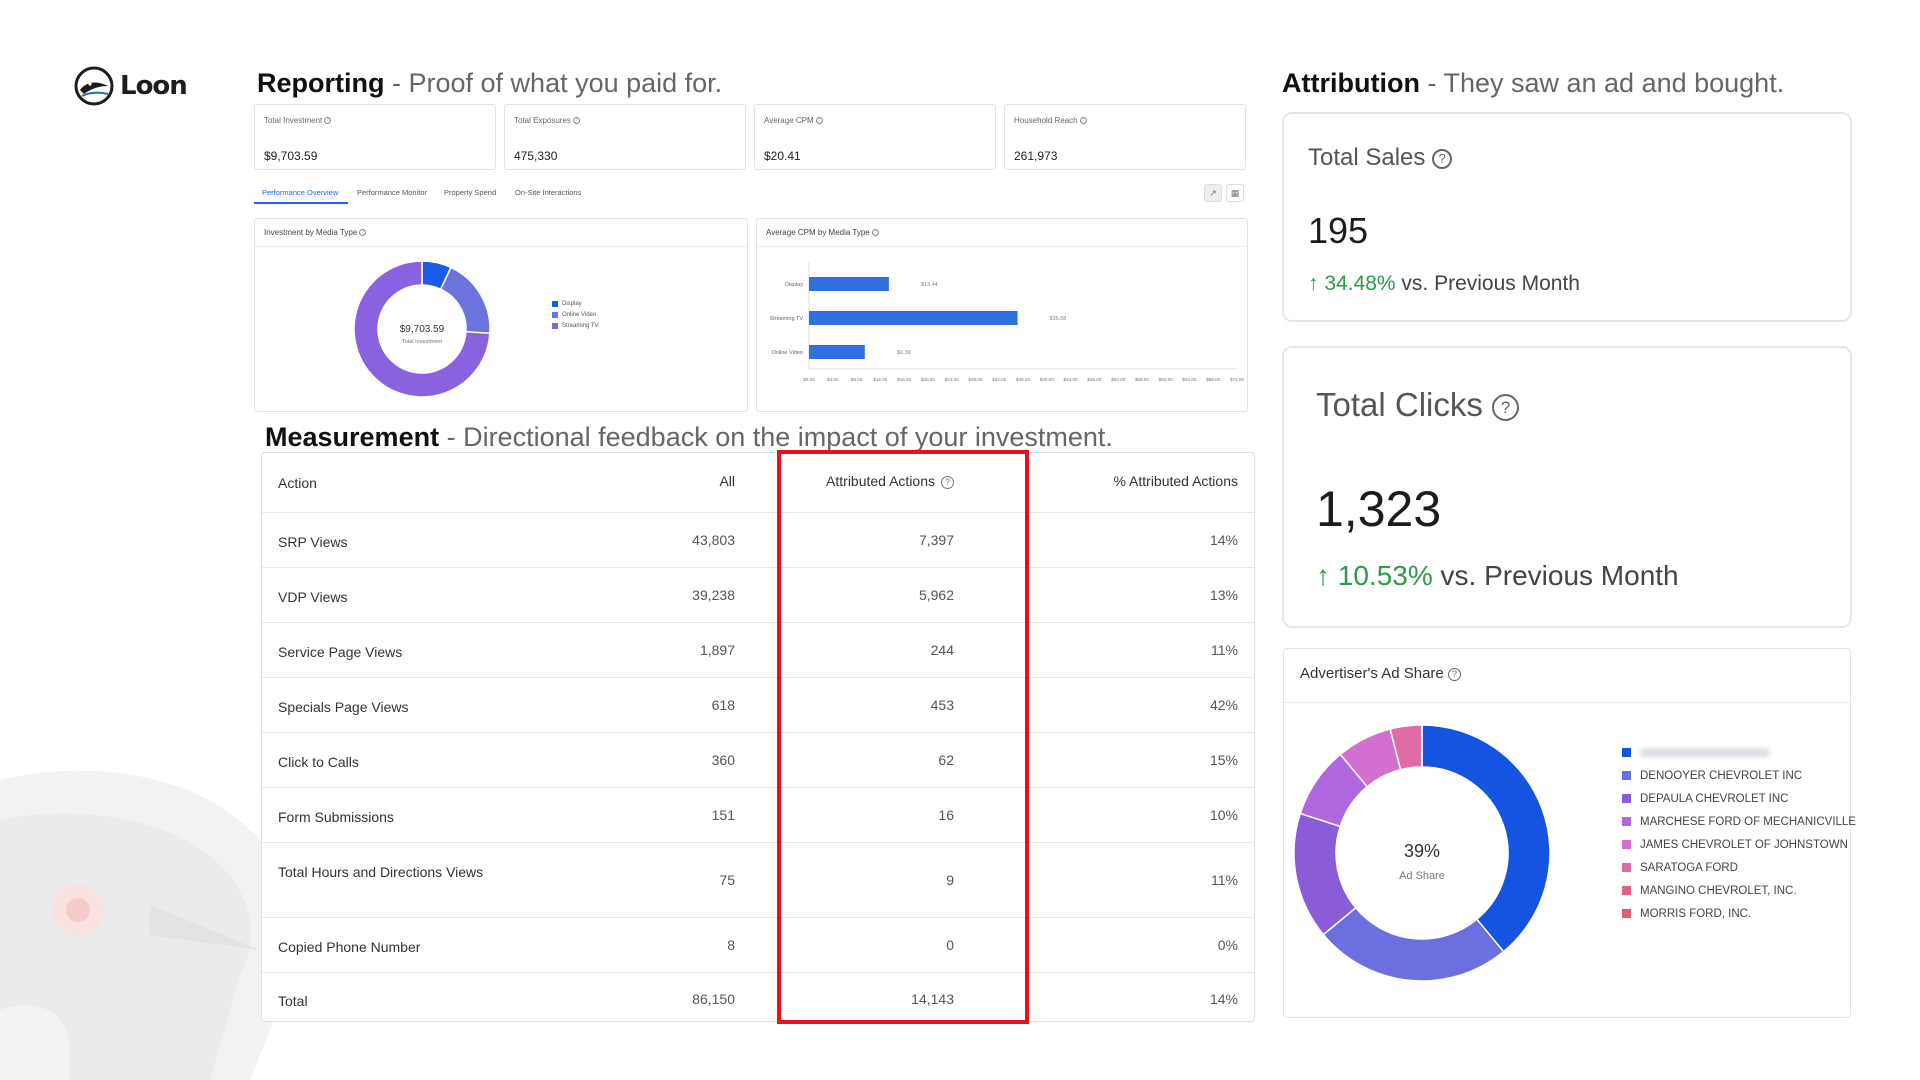 Image resolution: width=1920 pixels, height=1080 pixels. I want to click on total-sales-delta: ↑ 34.48% vs. Previous Month, so click(1444, 284).